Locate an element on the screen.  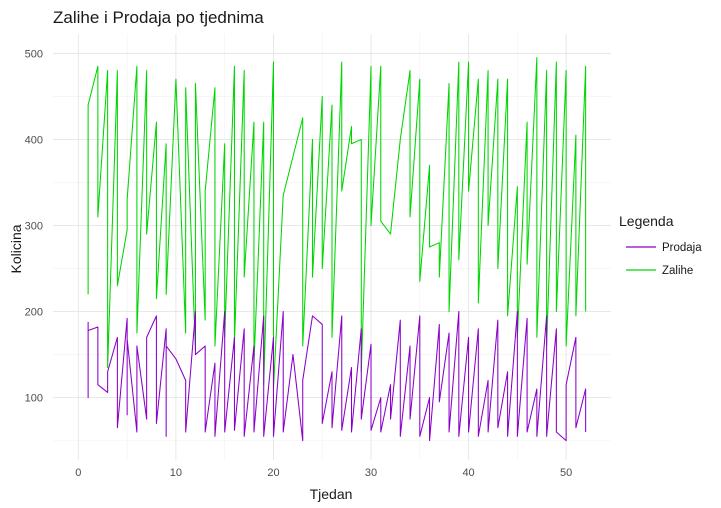
legend: Legenda Prodaja Zalihe is located at coordinates (660, 245).